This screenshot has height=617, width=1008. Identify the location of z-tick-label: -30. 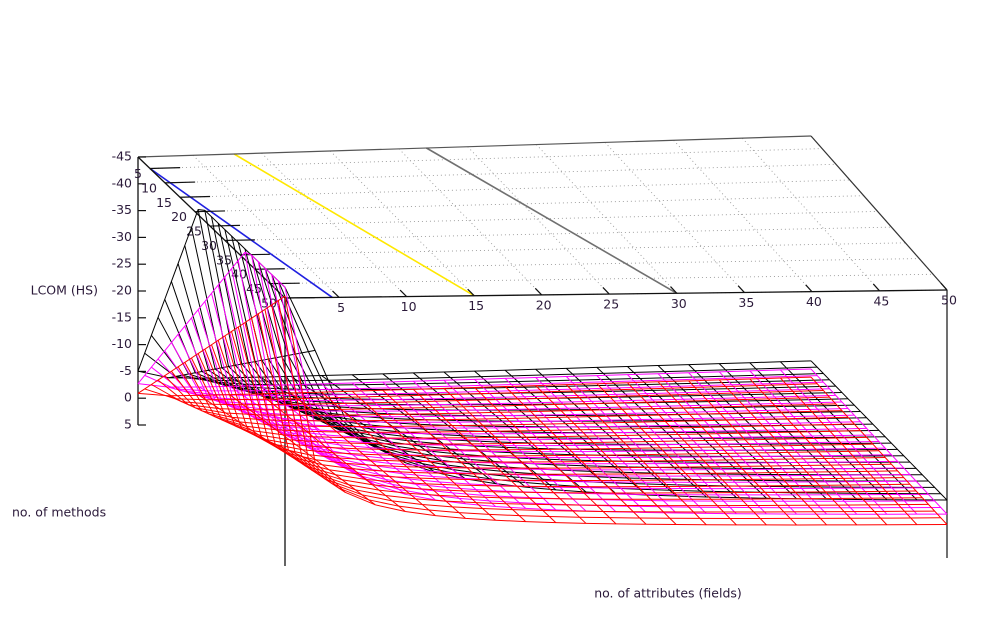
(122, 236).